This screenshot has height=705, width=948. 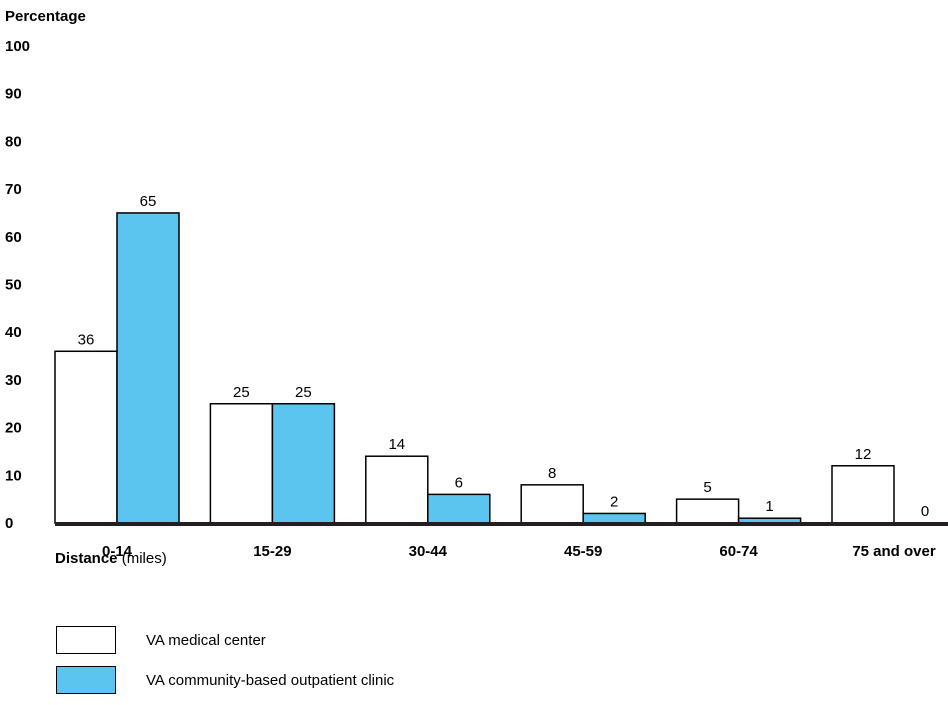 What do you see at coordinates (13, 94) in the screenshot?
I see `y-tick-label: 90` at bounding box center [13, 94].